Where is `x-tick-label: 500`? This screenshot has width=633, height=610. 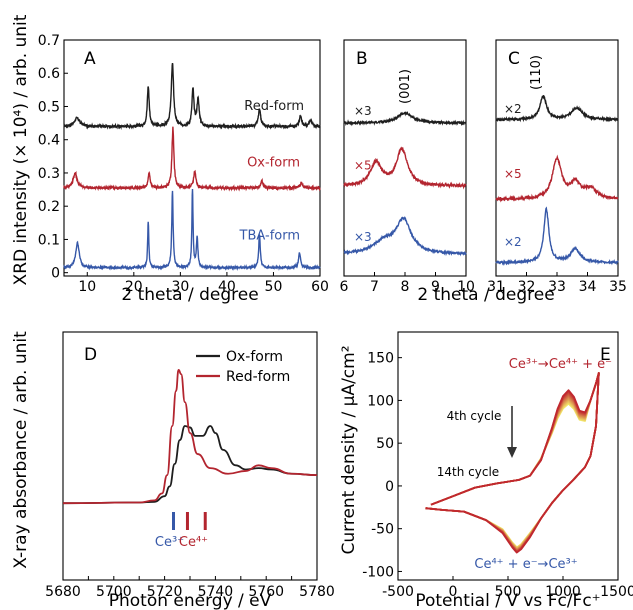 x-tick-label: 500 is located at coordinates (508, 592).